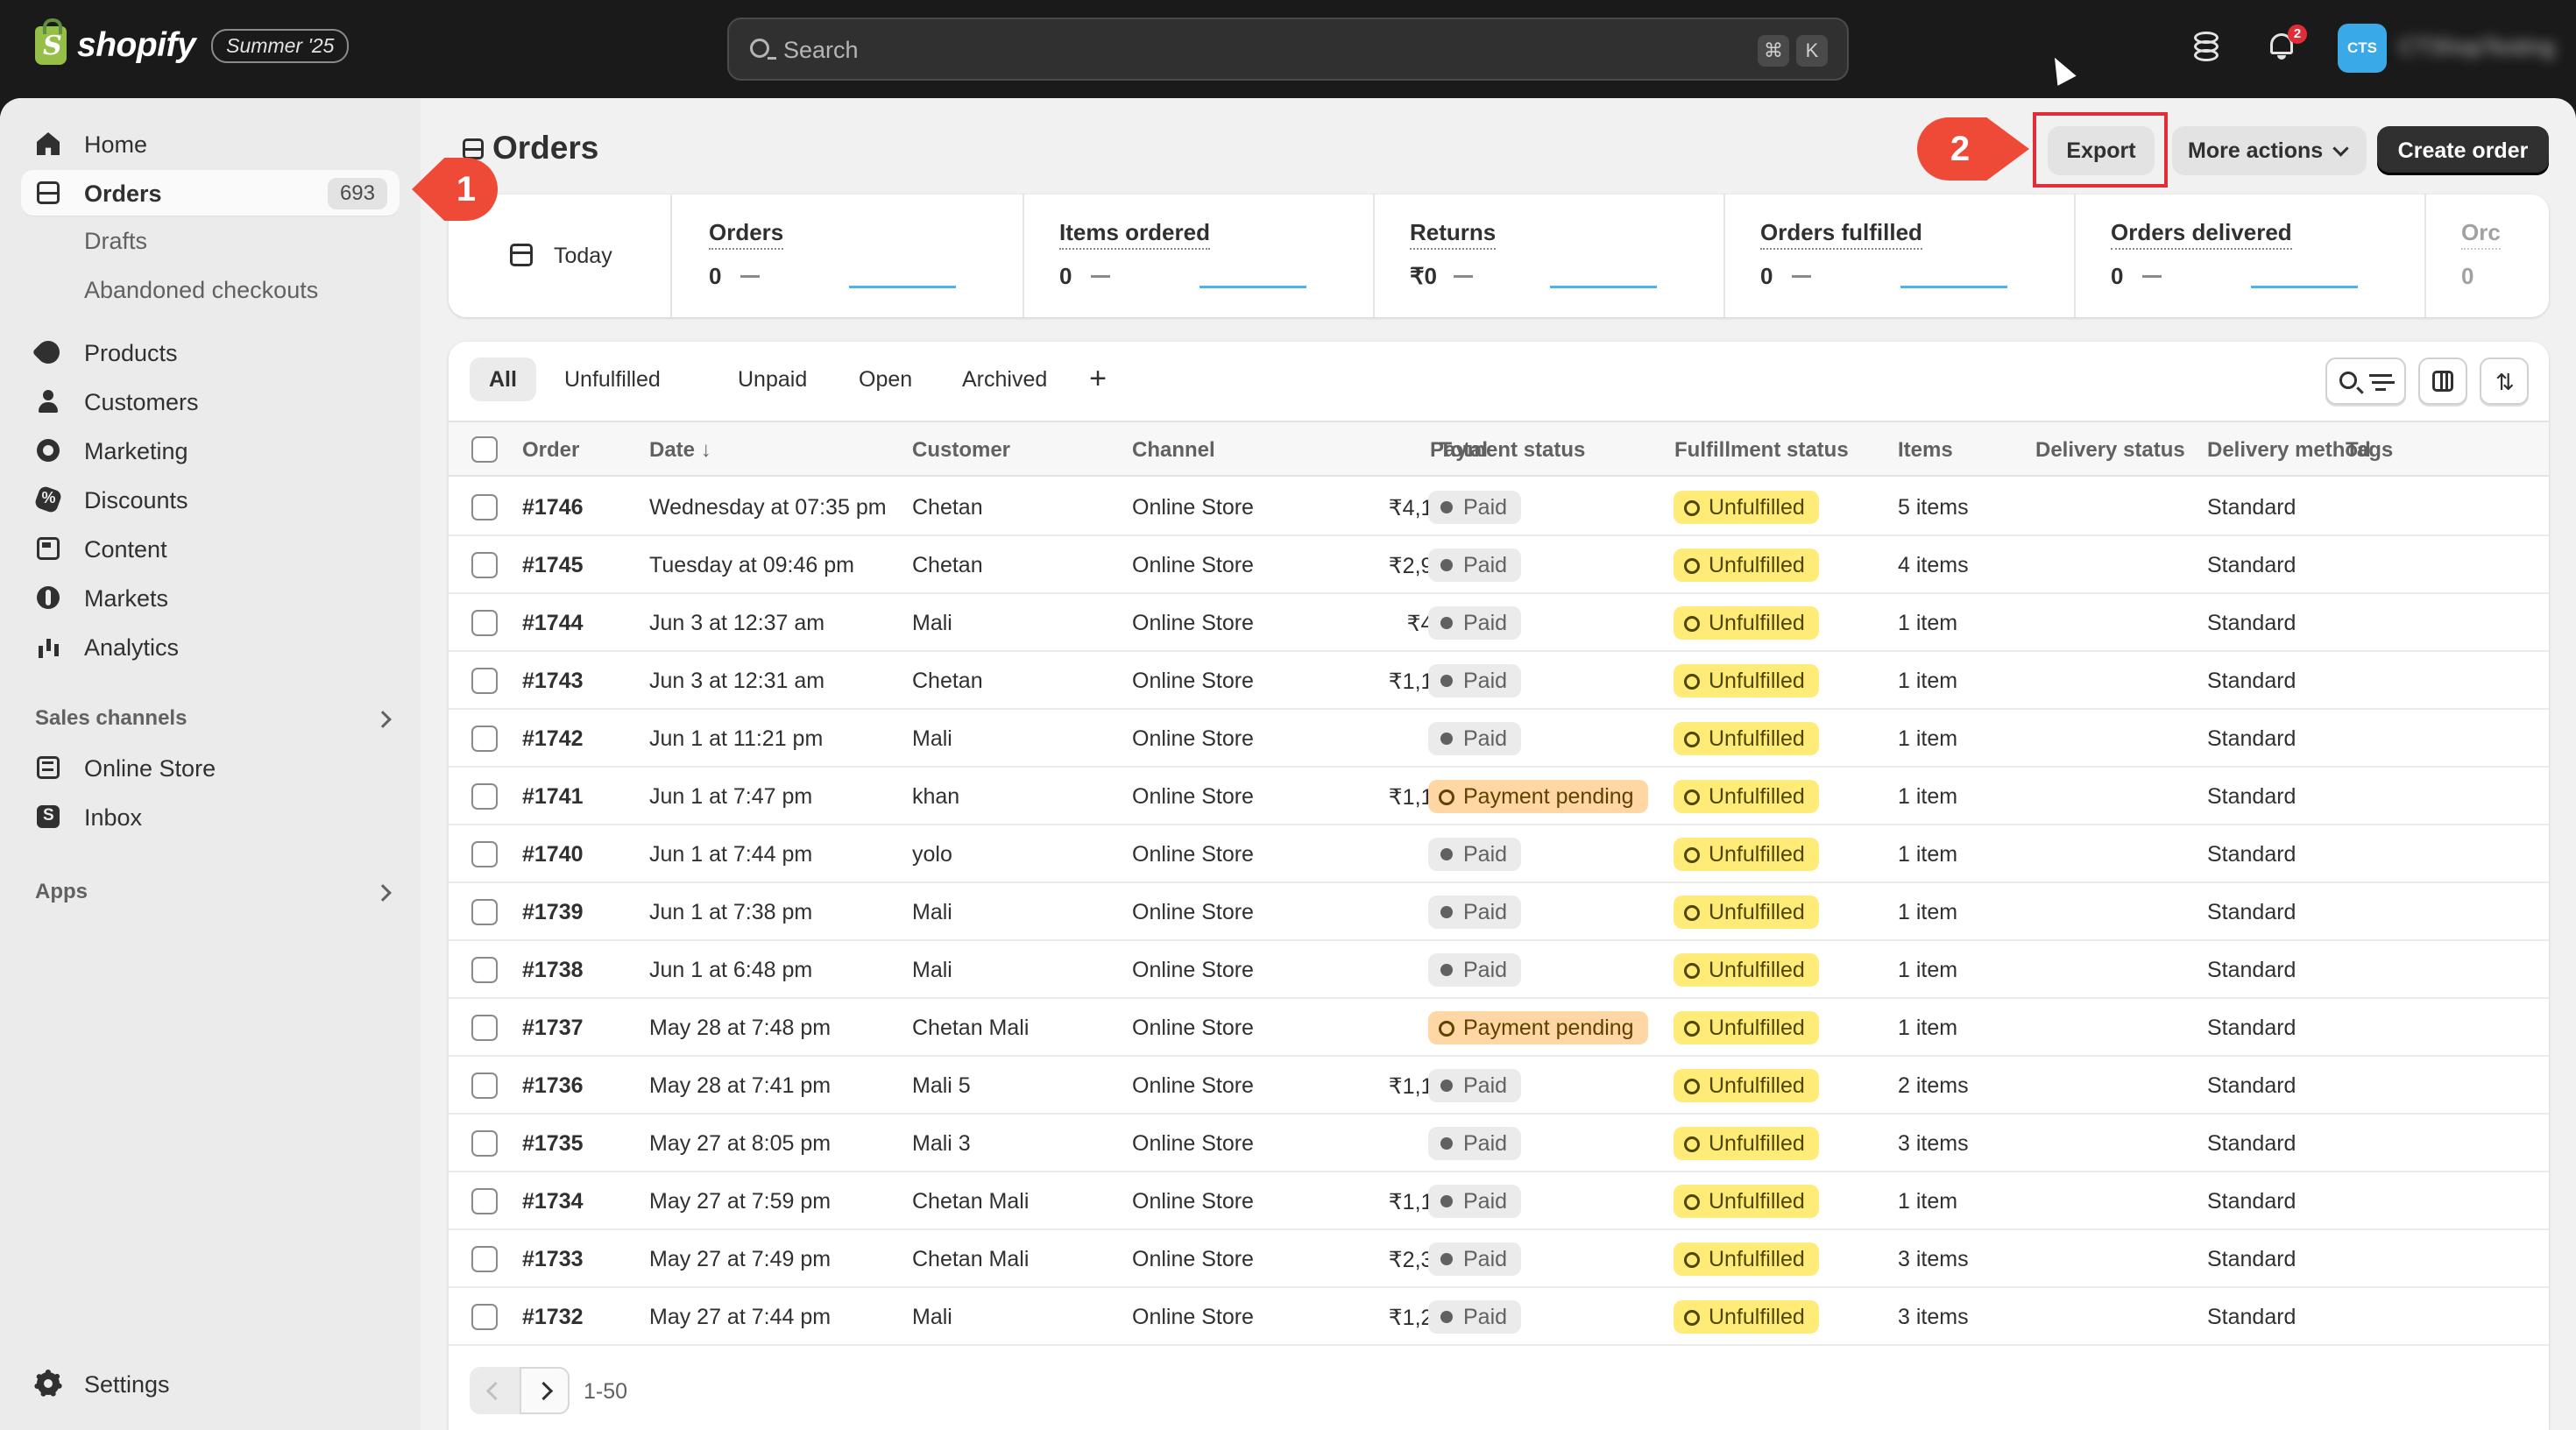 Image resolution: width=2576 pixels, height=1430 pixels. Describe the element at coordinates (1098, 378) in the screenshot. I see `add-view-icon: +` at that location.